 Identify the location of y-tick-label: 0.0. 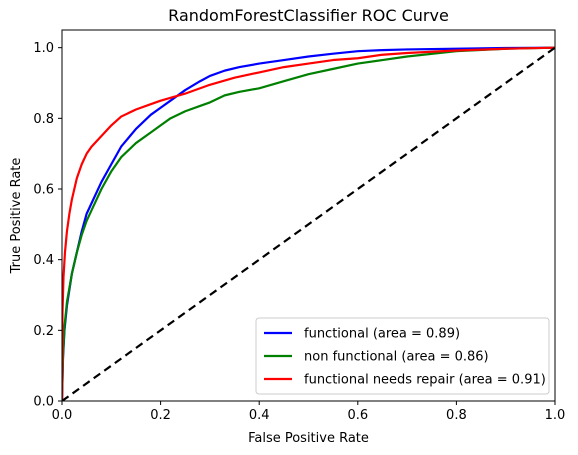
(43, 402).